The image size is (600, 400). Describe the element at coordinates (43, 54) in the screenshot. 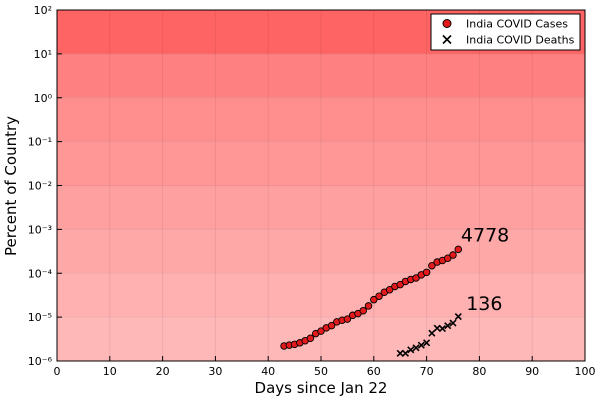

I see `y-tick-label-7: 10¹` at that location.